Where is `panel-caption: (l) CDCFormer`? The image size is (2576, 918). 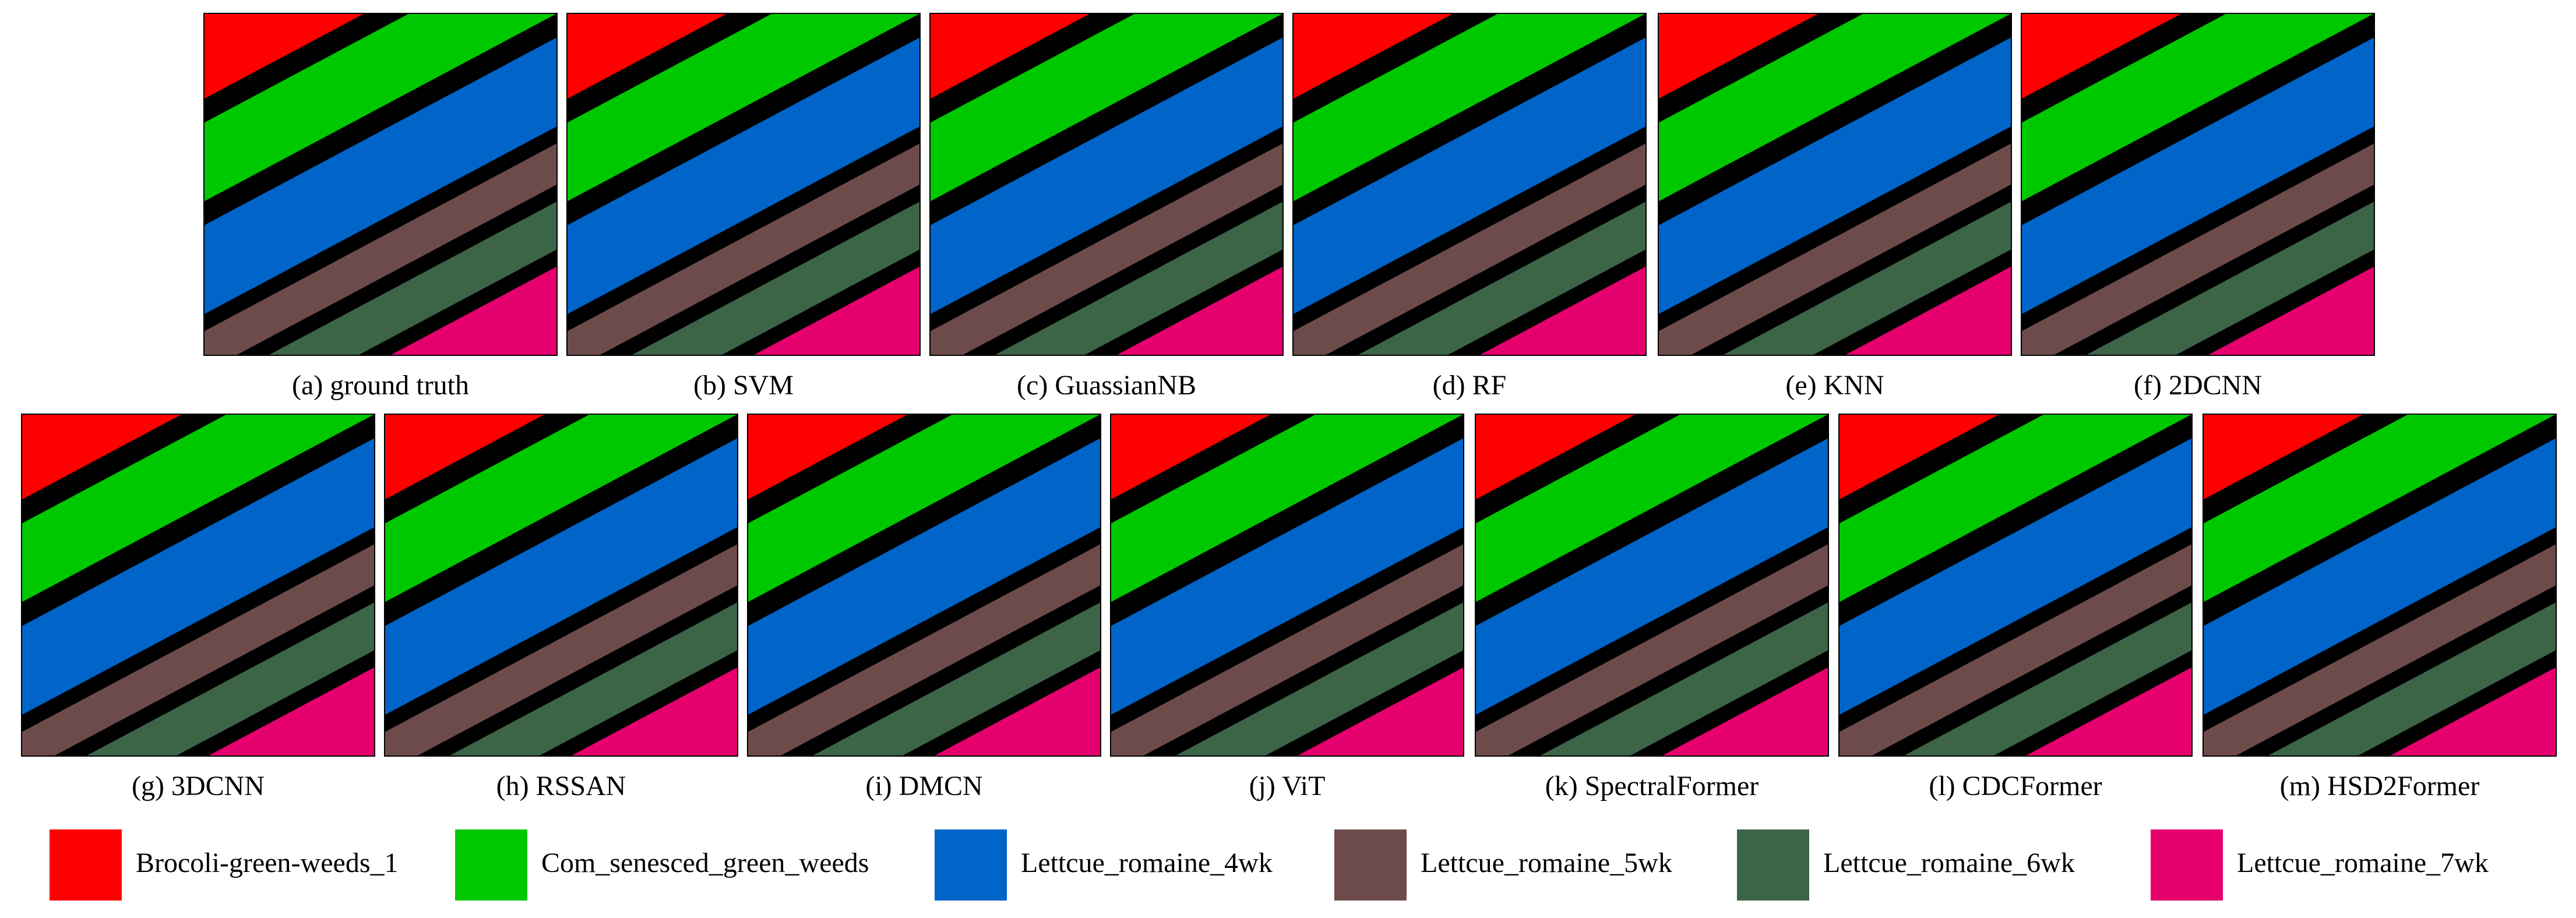 panel-caption: (l) CDCFormer is located at coordinates (2015, 787).